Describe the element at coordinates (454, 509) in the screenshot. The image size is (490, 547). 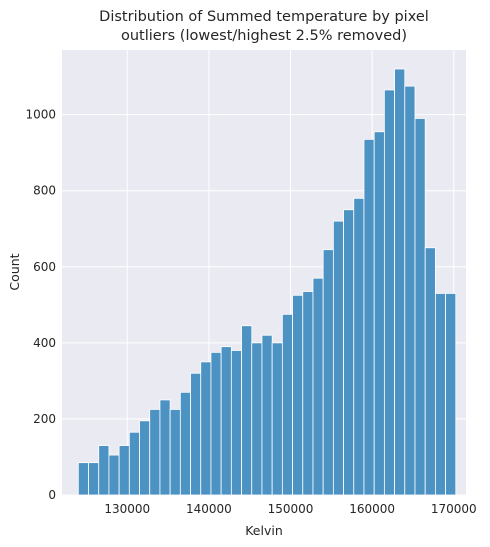
I see `x-tick-label-4: 170000` at that location.